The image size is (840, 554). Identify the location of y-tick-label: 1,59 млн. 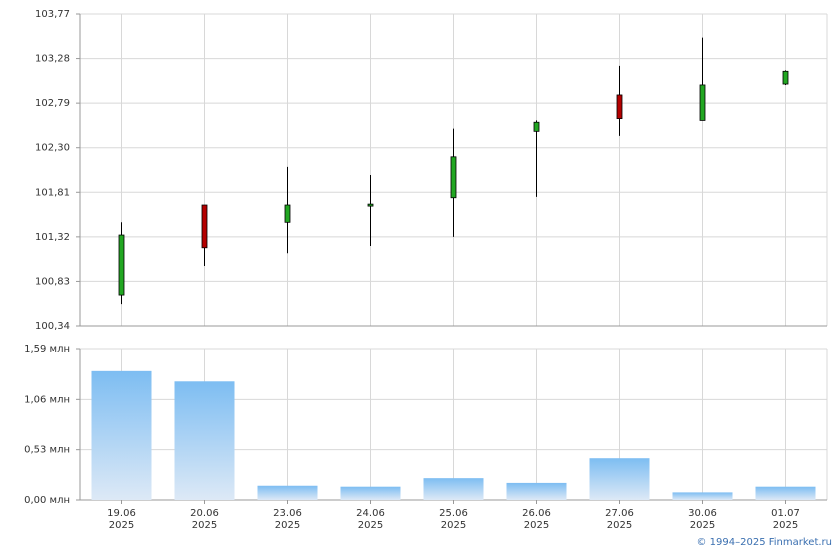
(47, 349).